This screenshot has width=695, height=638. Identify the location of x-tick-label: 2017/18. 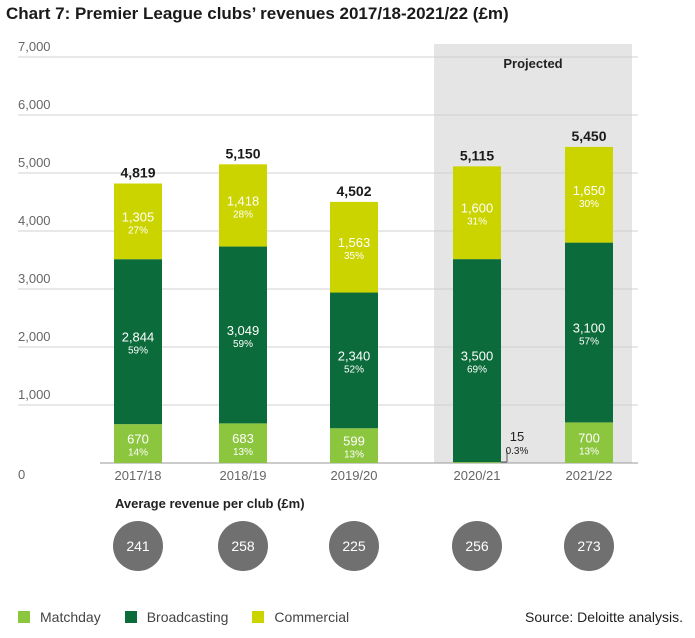
(138, 475).